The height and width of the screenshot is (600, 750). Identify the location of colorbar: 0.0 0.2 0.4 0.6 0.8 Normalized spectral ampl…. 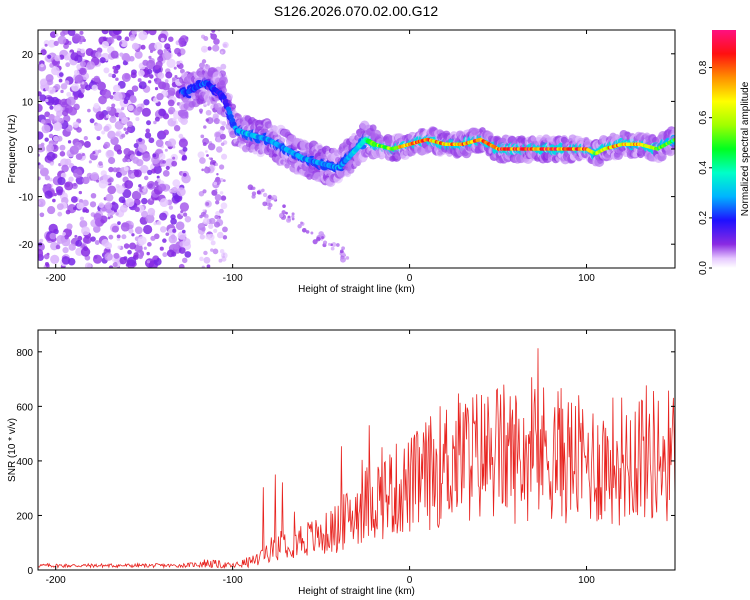
(724, 152).